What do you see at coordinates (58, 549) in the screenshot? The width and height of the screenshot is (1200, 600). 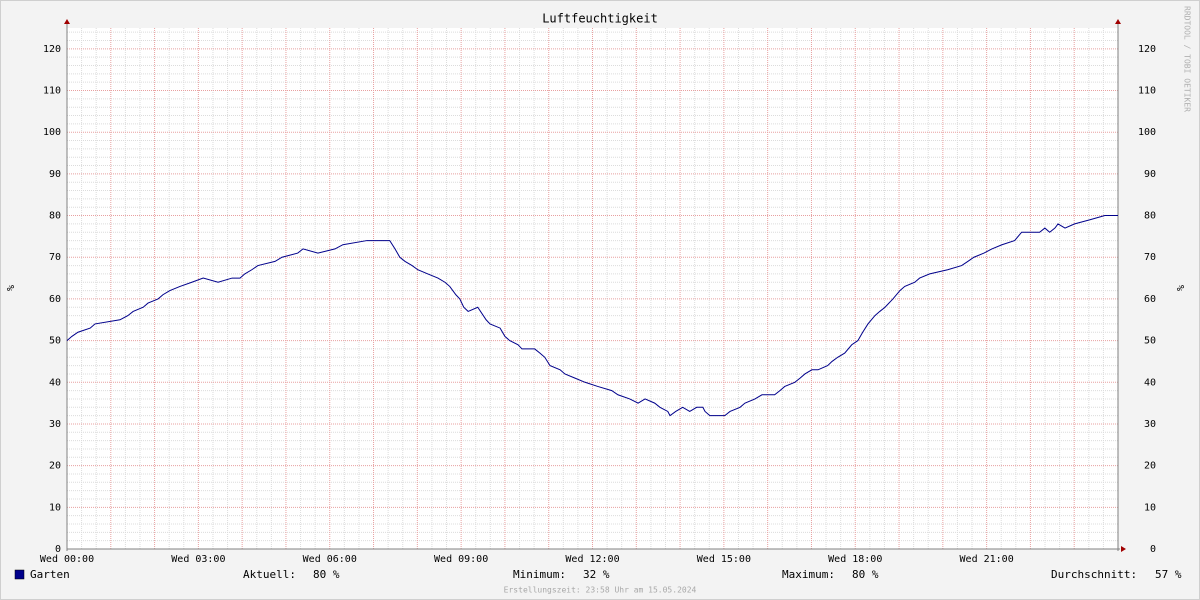 I see `y-tick-label: 0` at bounding box center [58, 549].